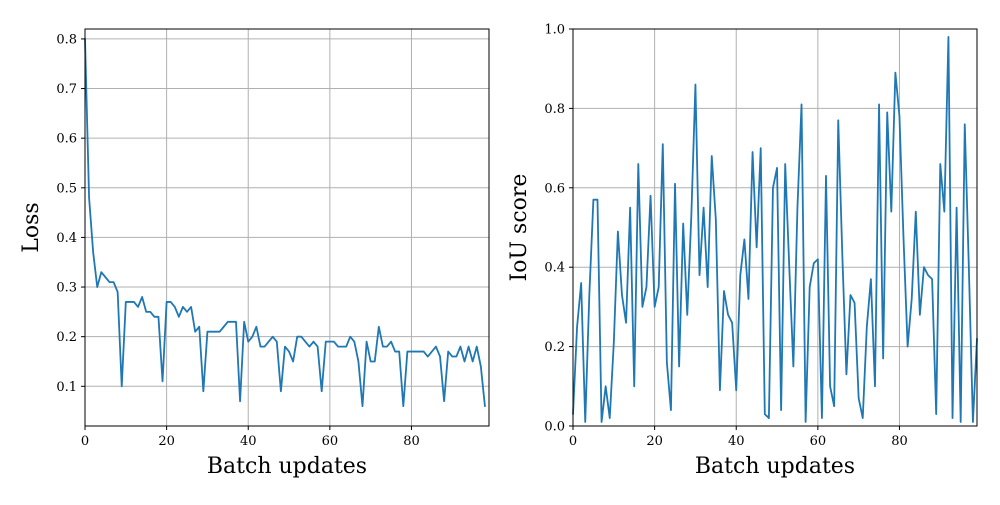 The image size is (1000, 505). I want to click on loss-y-tick-label: 0.3, so click(66, 288).